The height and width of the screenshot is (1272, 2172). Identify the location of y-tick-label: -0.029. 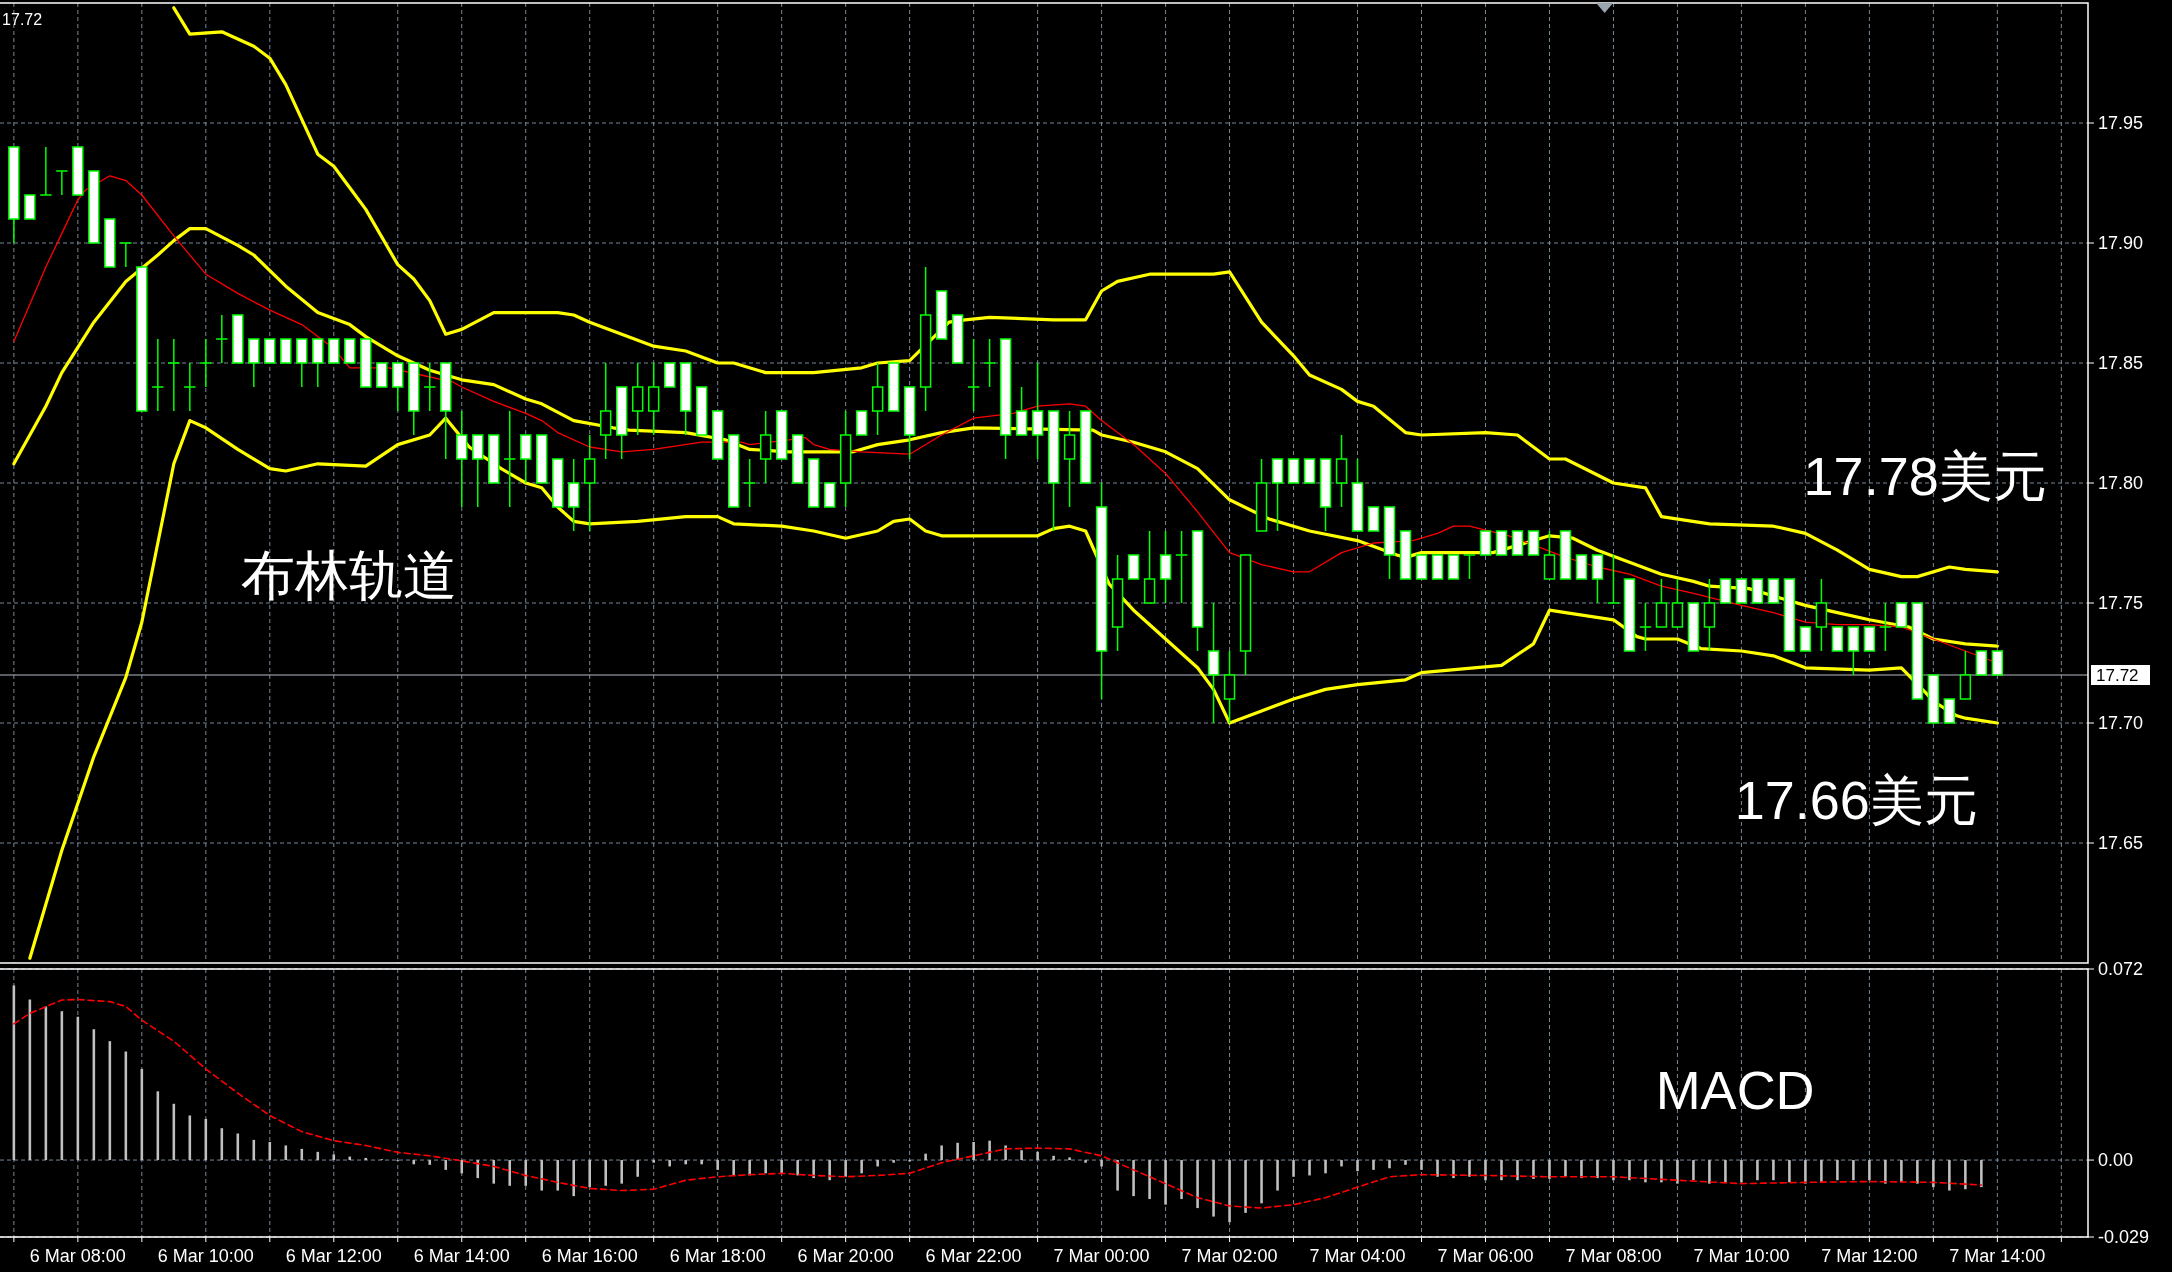
(2124, 1237).